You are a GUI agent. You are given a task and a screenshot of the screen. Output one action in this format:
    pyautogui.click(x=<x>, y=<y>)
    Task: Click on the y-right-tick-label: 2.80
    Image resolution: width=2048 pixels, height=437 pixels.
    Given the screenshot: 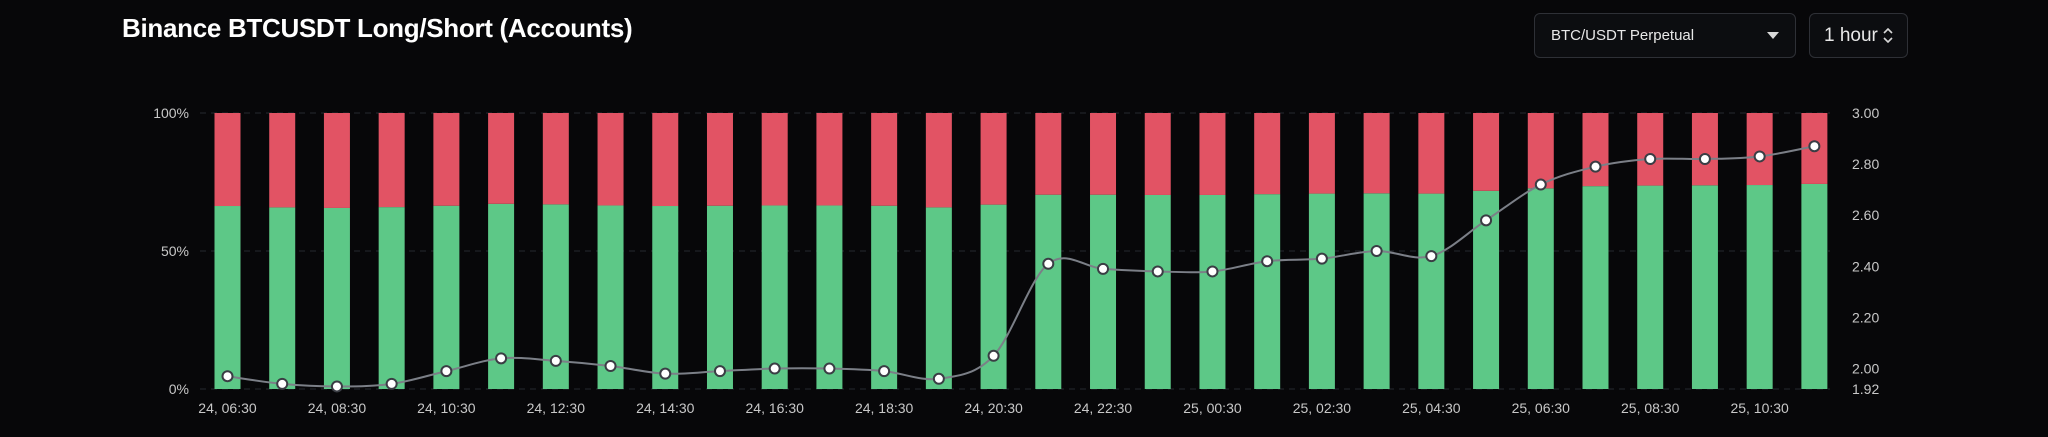 What is the action you would take?
    pyautogui.click(x=1865, y=164)
    